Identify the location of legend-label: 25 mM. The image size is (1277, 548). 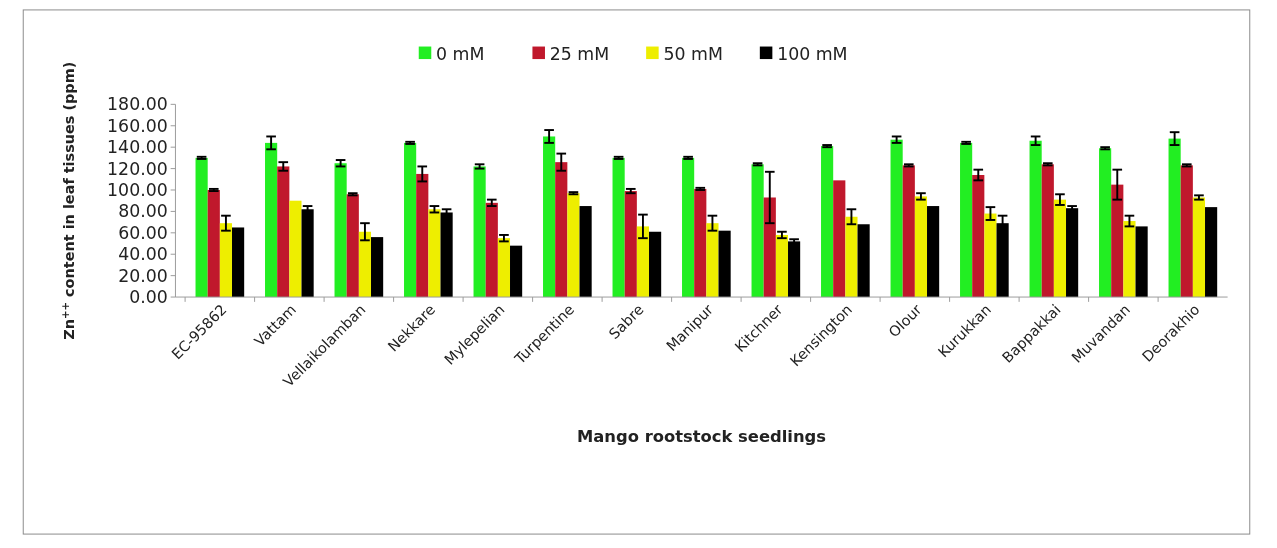
(579, 54).